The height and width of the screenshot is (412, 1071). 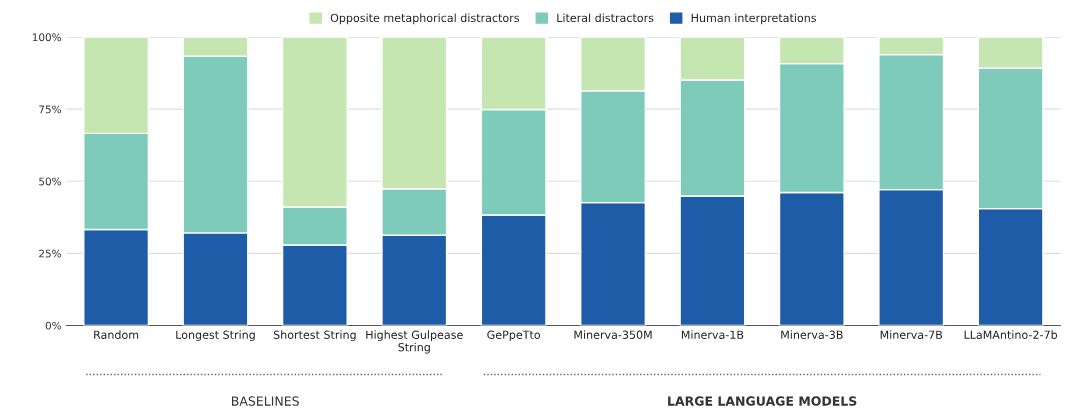 What do you see at coordinates (605, 18) in the screenshot?
I see `legend-label: Literal distractors` at bounding box center [605, 18].